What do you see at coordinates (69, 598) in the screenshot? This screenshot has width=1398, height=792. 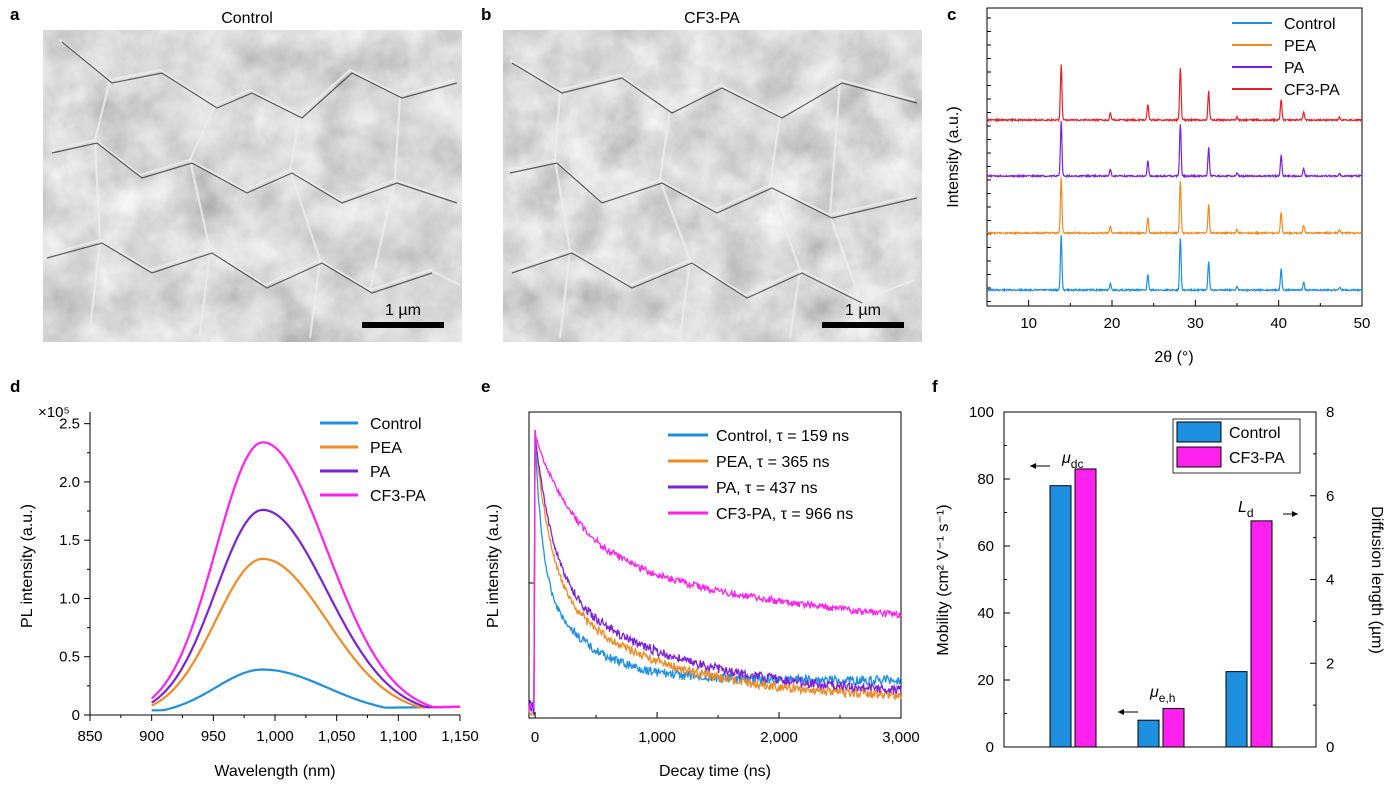 I see `d-y-tick-label: 1.0` at bounding box center [69, 598].